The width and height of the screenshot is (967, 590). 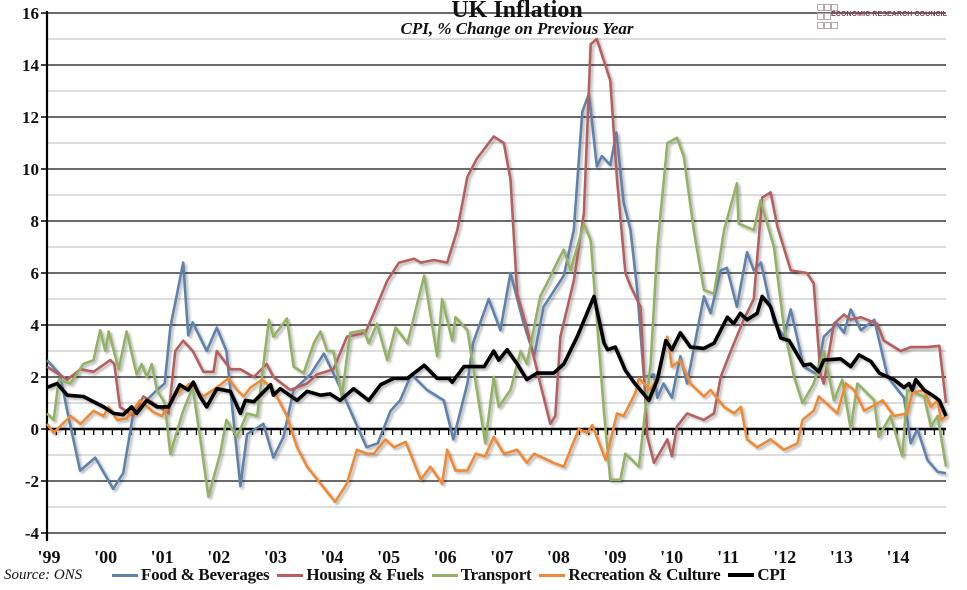 What do you see at coordinates (48, 557) in the screenshot?
I see `x-tick-label: '99` at bounding box center [48, 557].